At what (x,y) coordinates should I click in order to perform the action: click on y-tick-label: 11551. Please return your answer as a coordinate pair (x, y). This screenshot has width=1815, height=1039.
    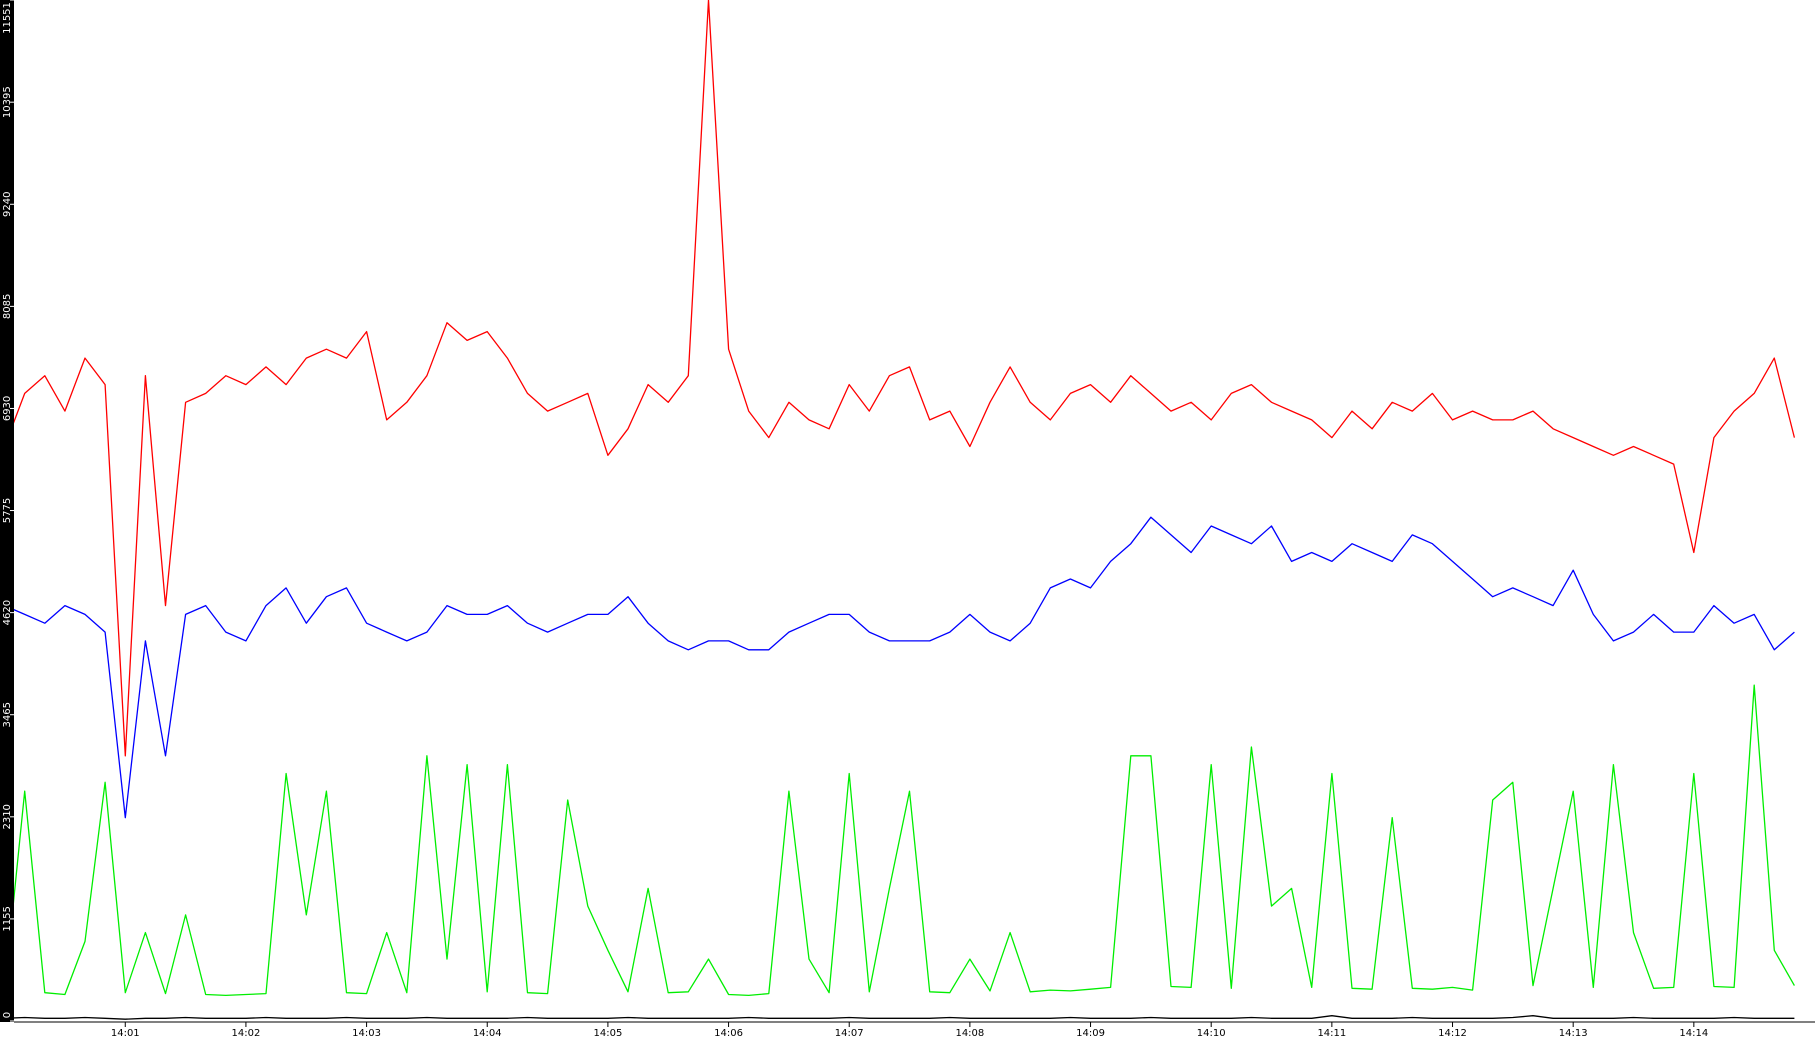
    Looking at the image, I should click on (7, 18).